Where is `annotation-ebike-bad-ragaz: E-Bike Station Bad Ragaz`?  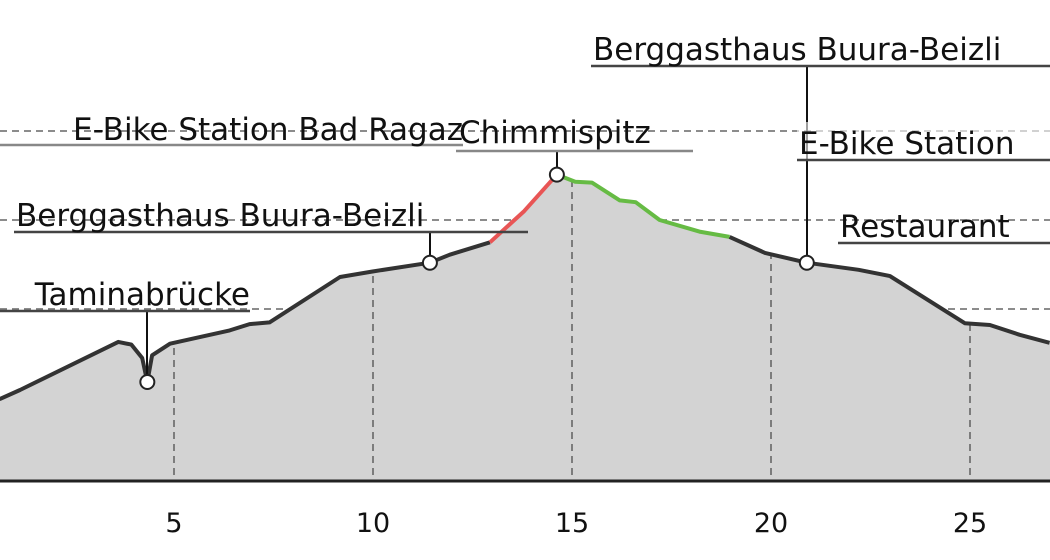 annotation-ebike-bad-ragaz: E-Bike Station Bad Ragaz is located at coordinates (231, 130).